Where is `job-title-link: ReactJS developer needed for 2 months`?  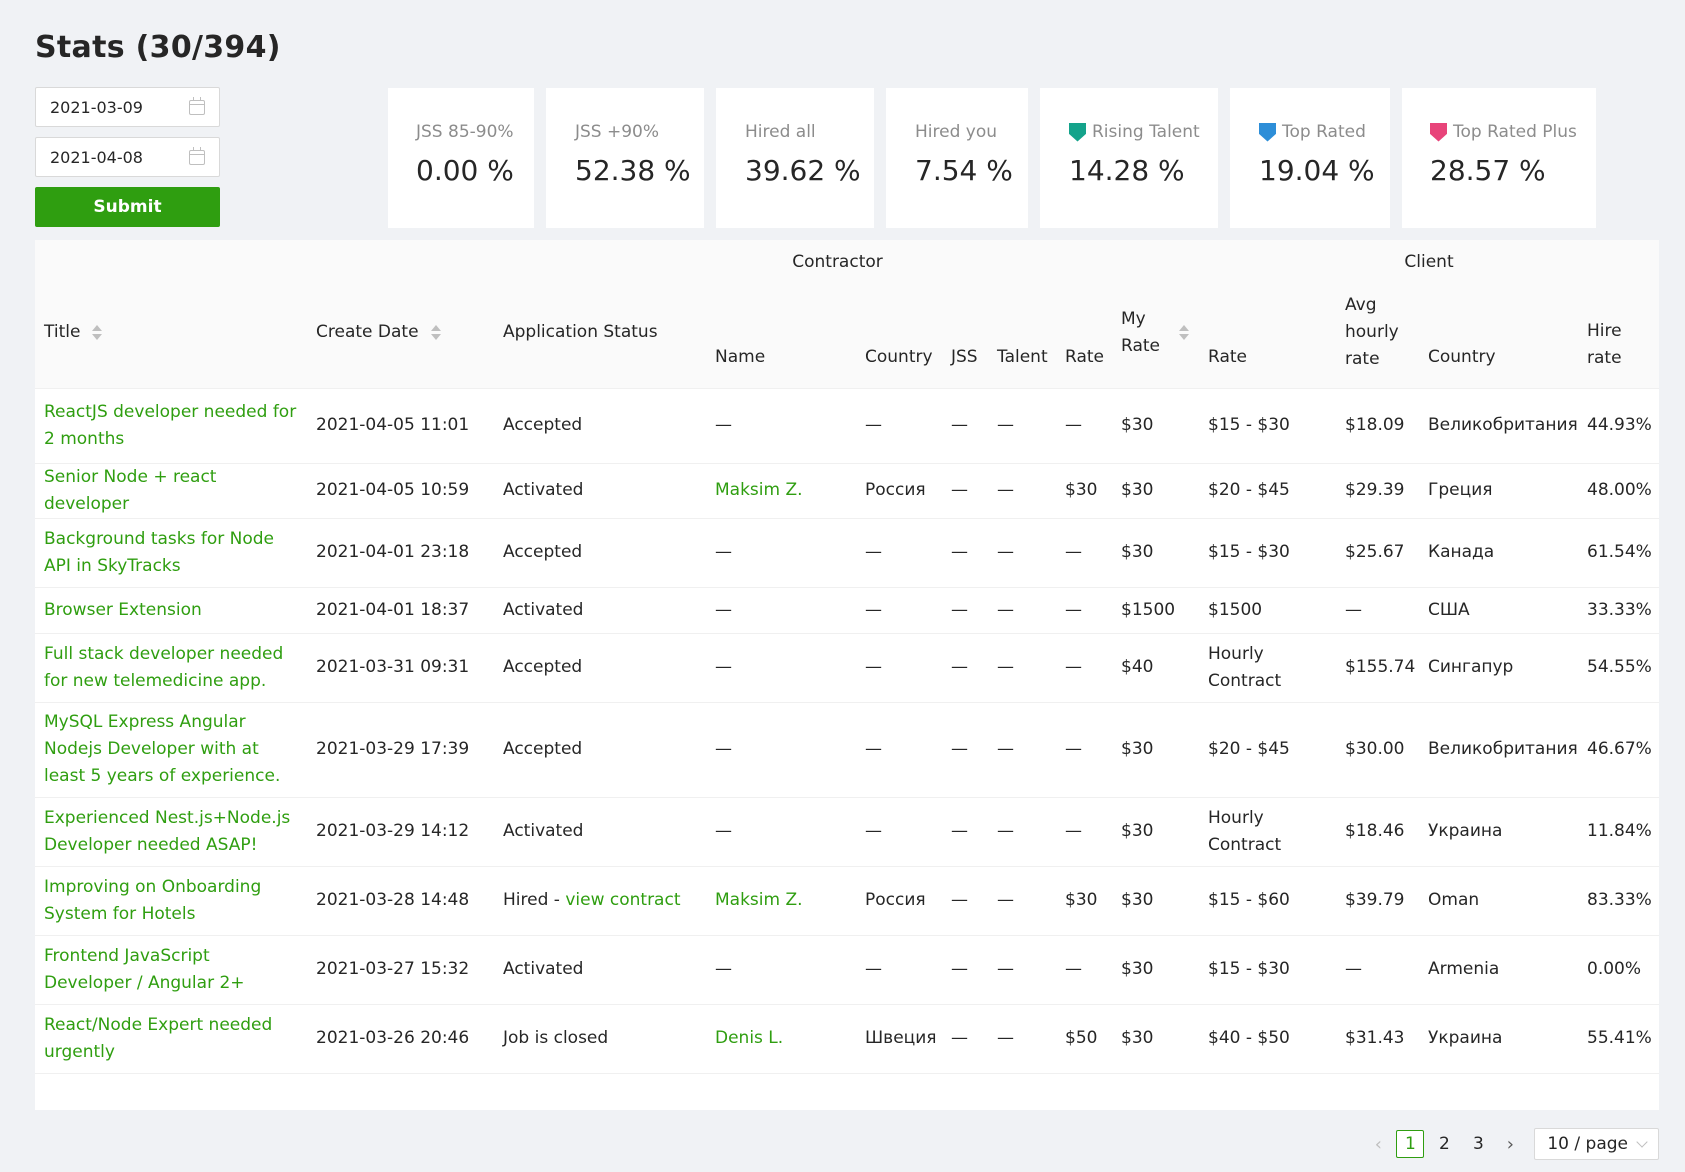 job-title-link: ReactJS developer needed for 2 months is located at coordinates (170, 425).